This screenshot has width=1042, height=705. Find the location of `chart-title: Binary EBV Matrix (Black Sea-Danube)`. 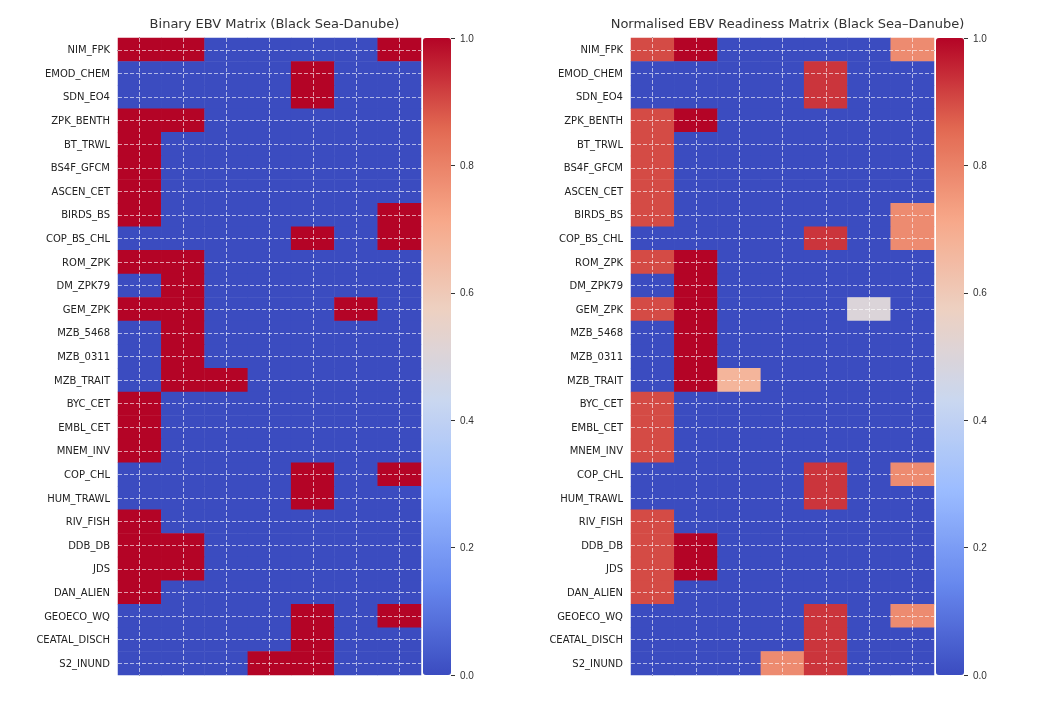

chart-title: Binary EBV Matrix (Black Sea-Danube) is located at coordinates (274, 23).